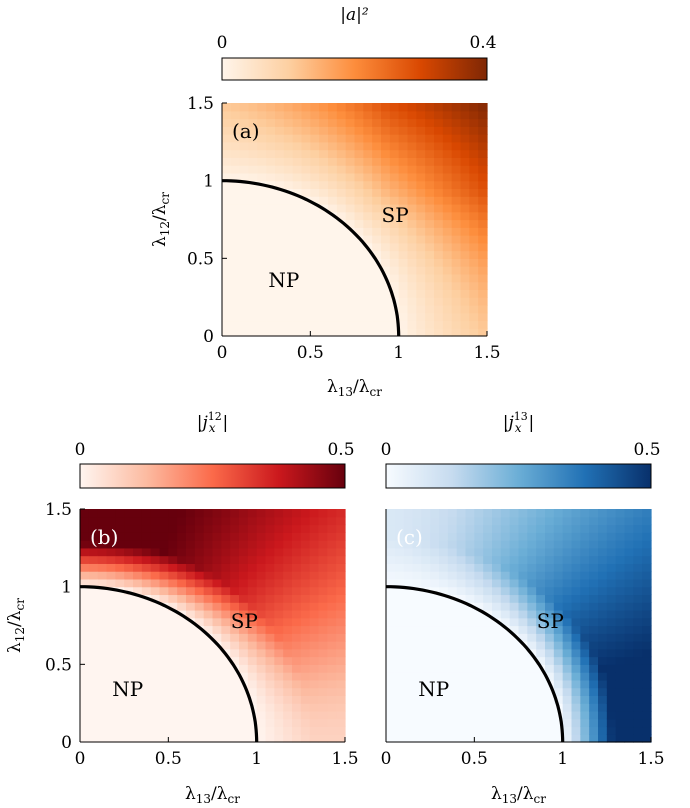 This screenshot has height=808, width=690. I want to click on panel-label: (a), so click(246, 131).